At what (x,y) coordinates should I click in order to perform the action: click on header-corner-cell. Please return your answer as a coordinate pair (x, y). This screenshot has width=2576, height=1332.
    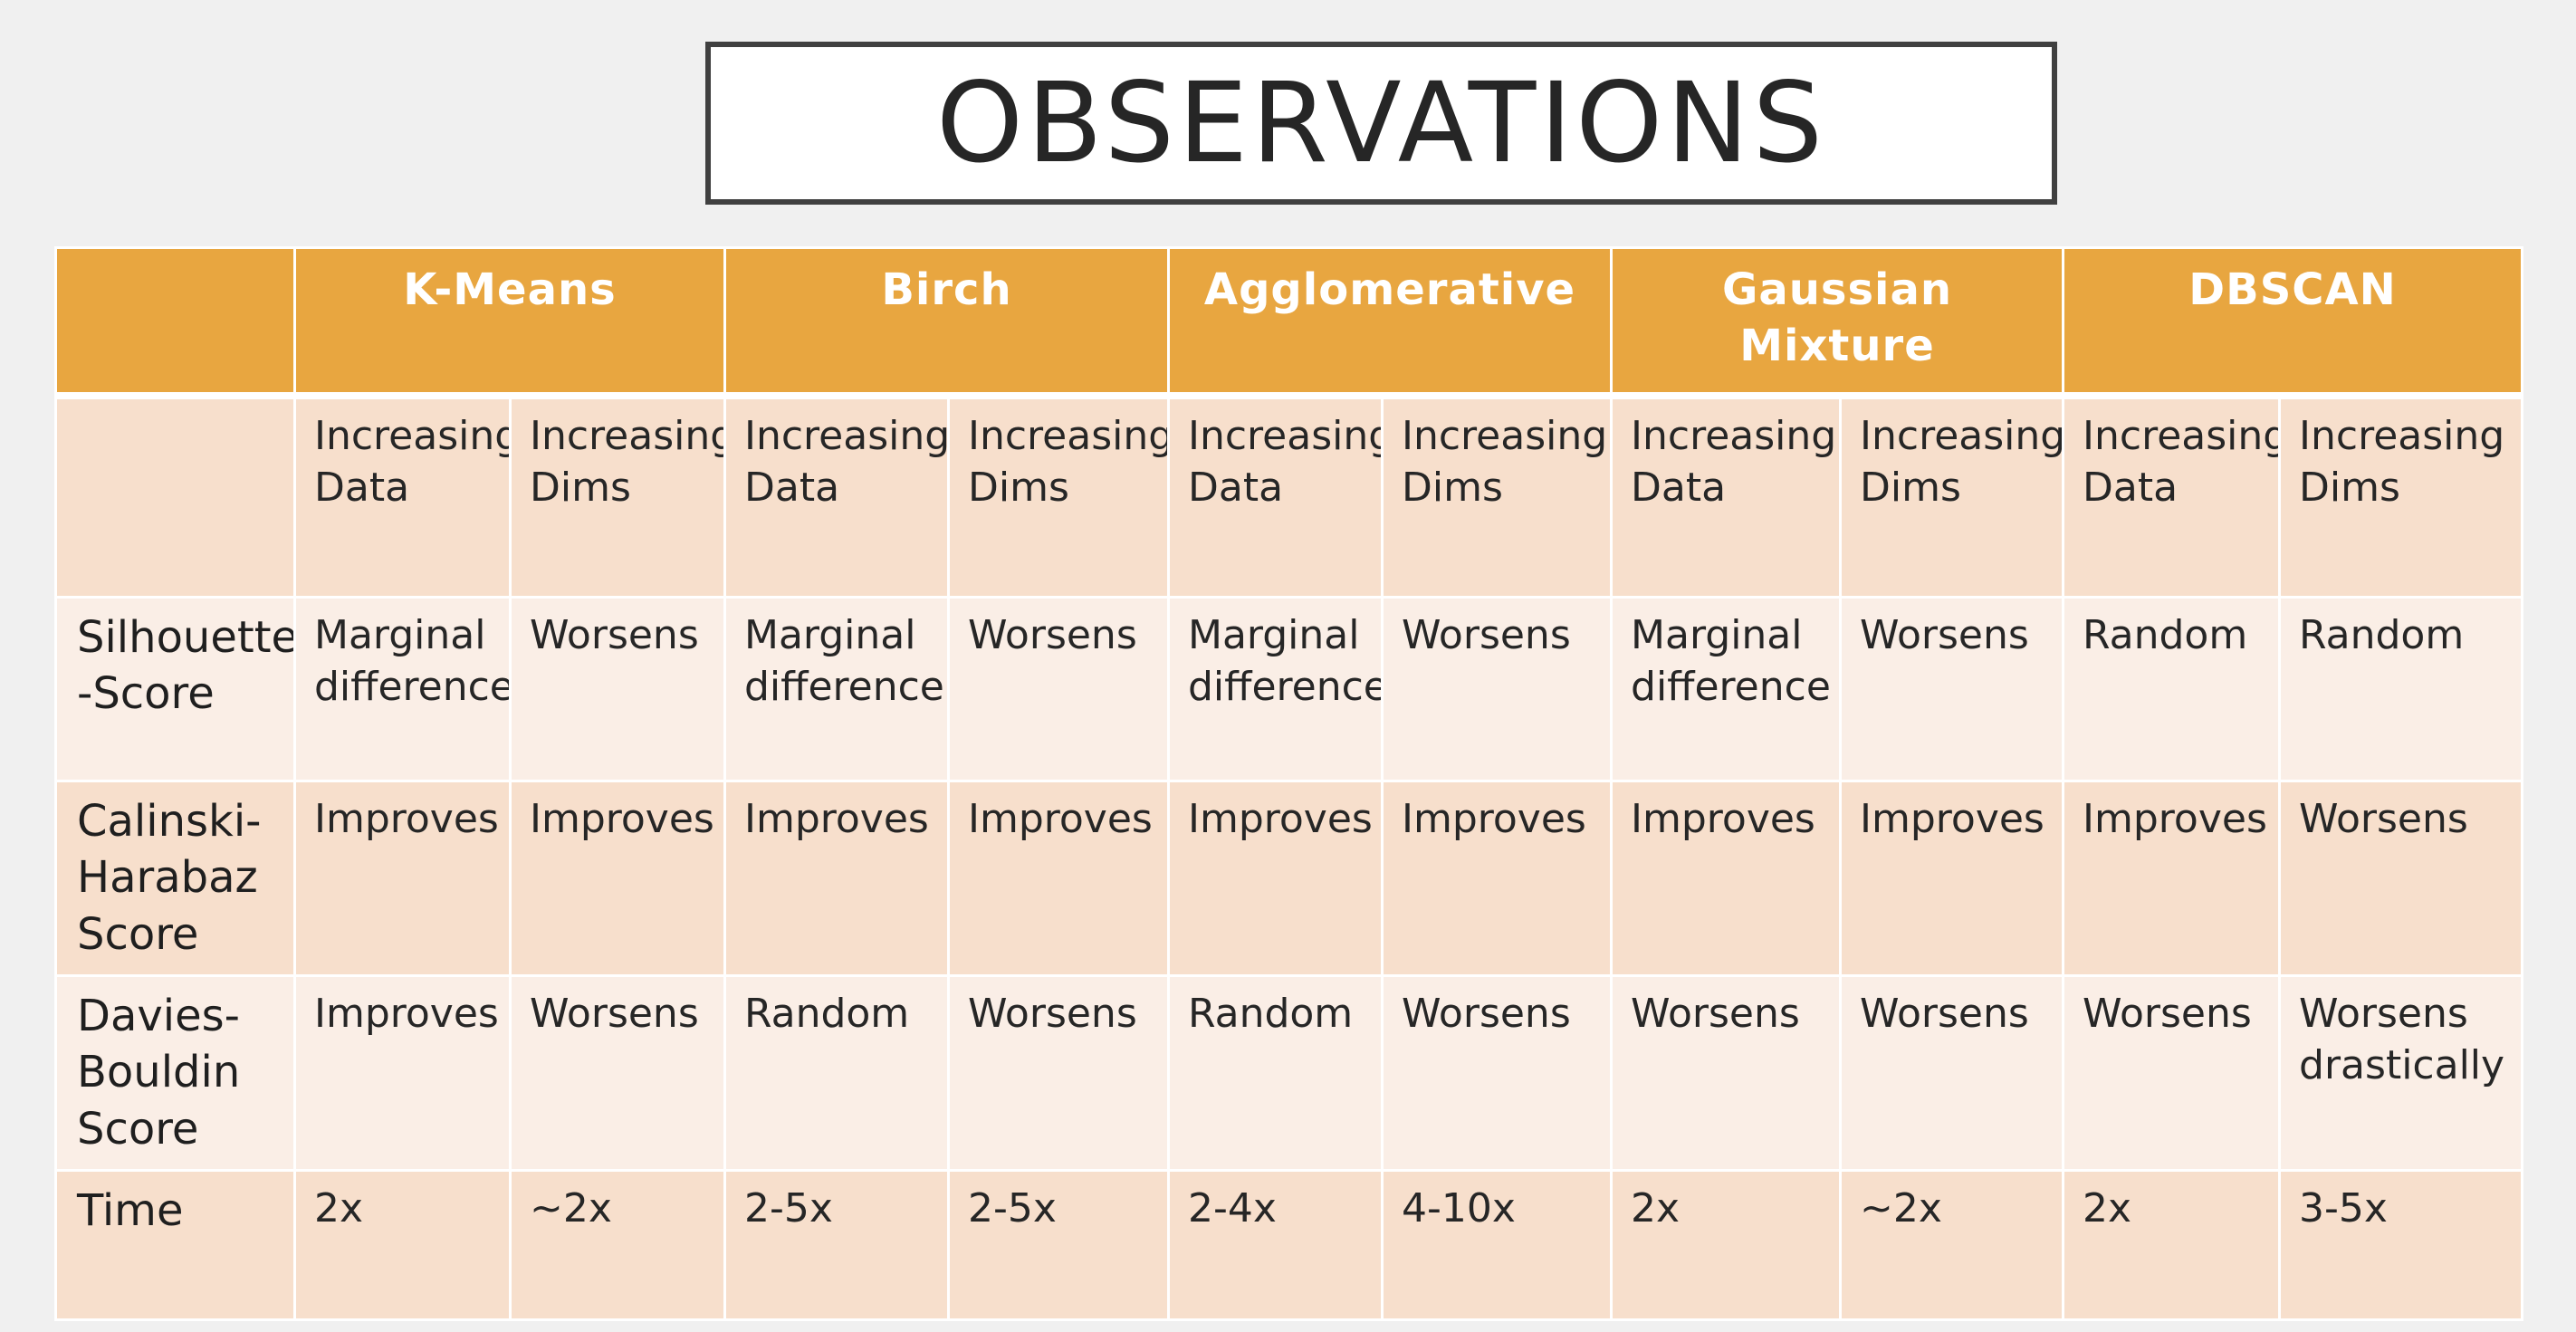
    Looking at the image, I should click on (175, 322).